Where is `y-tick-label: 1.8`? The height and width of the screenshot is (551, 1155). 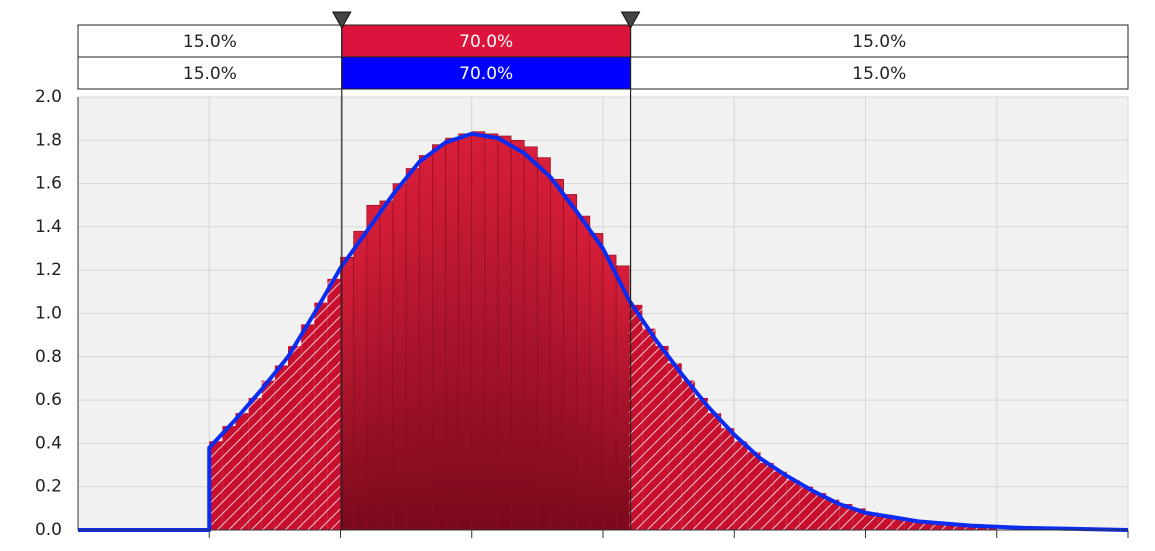
y-tick-label: 1.8 is located at coordinates (48, 140).